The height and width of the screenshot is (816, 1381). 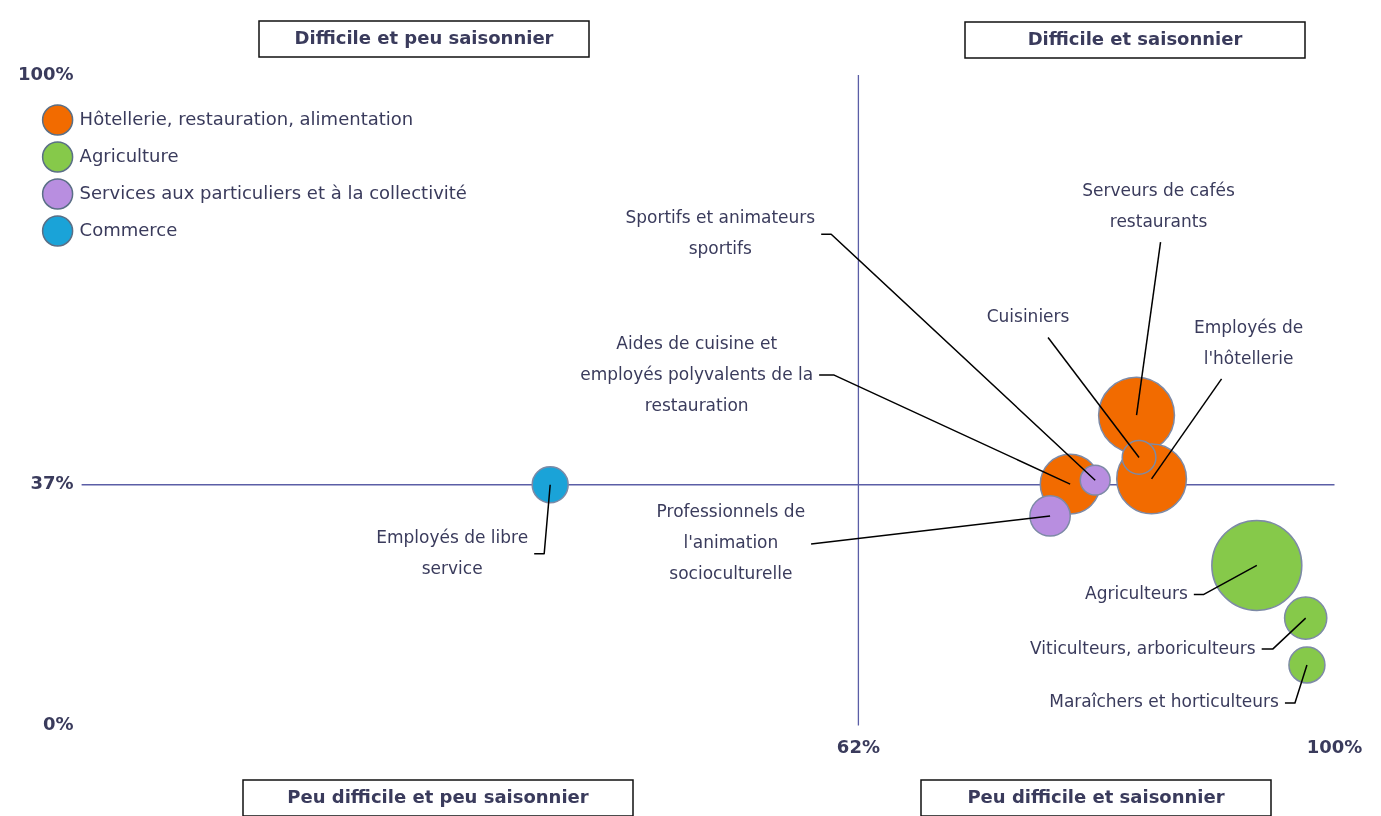 I want to click on annotation: Cuisiniers, so click(x=1028, y=316).